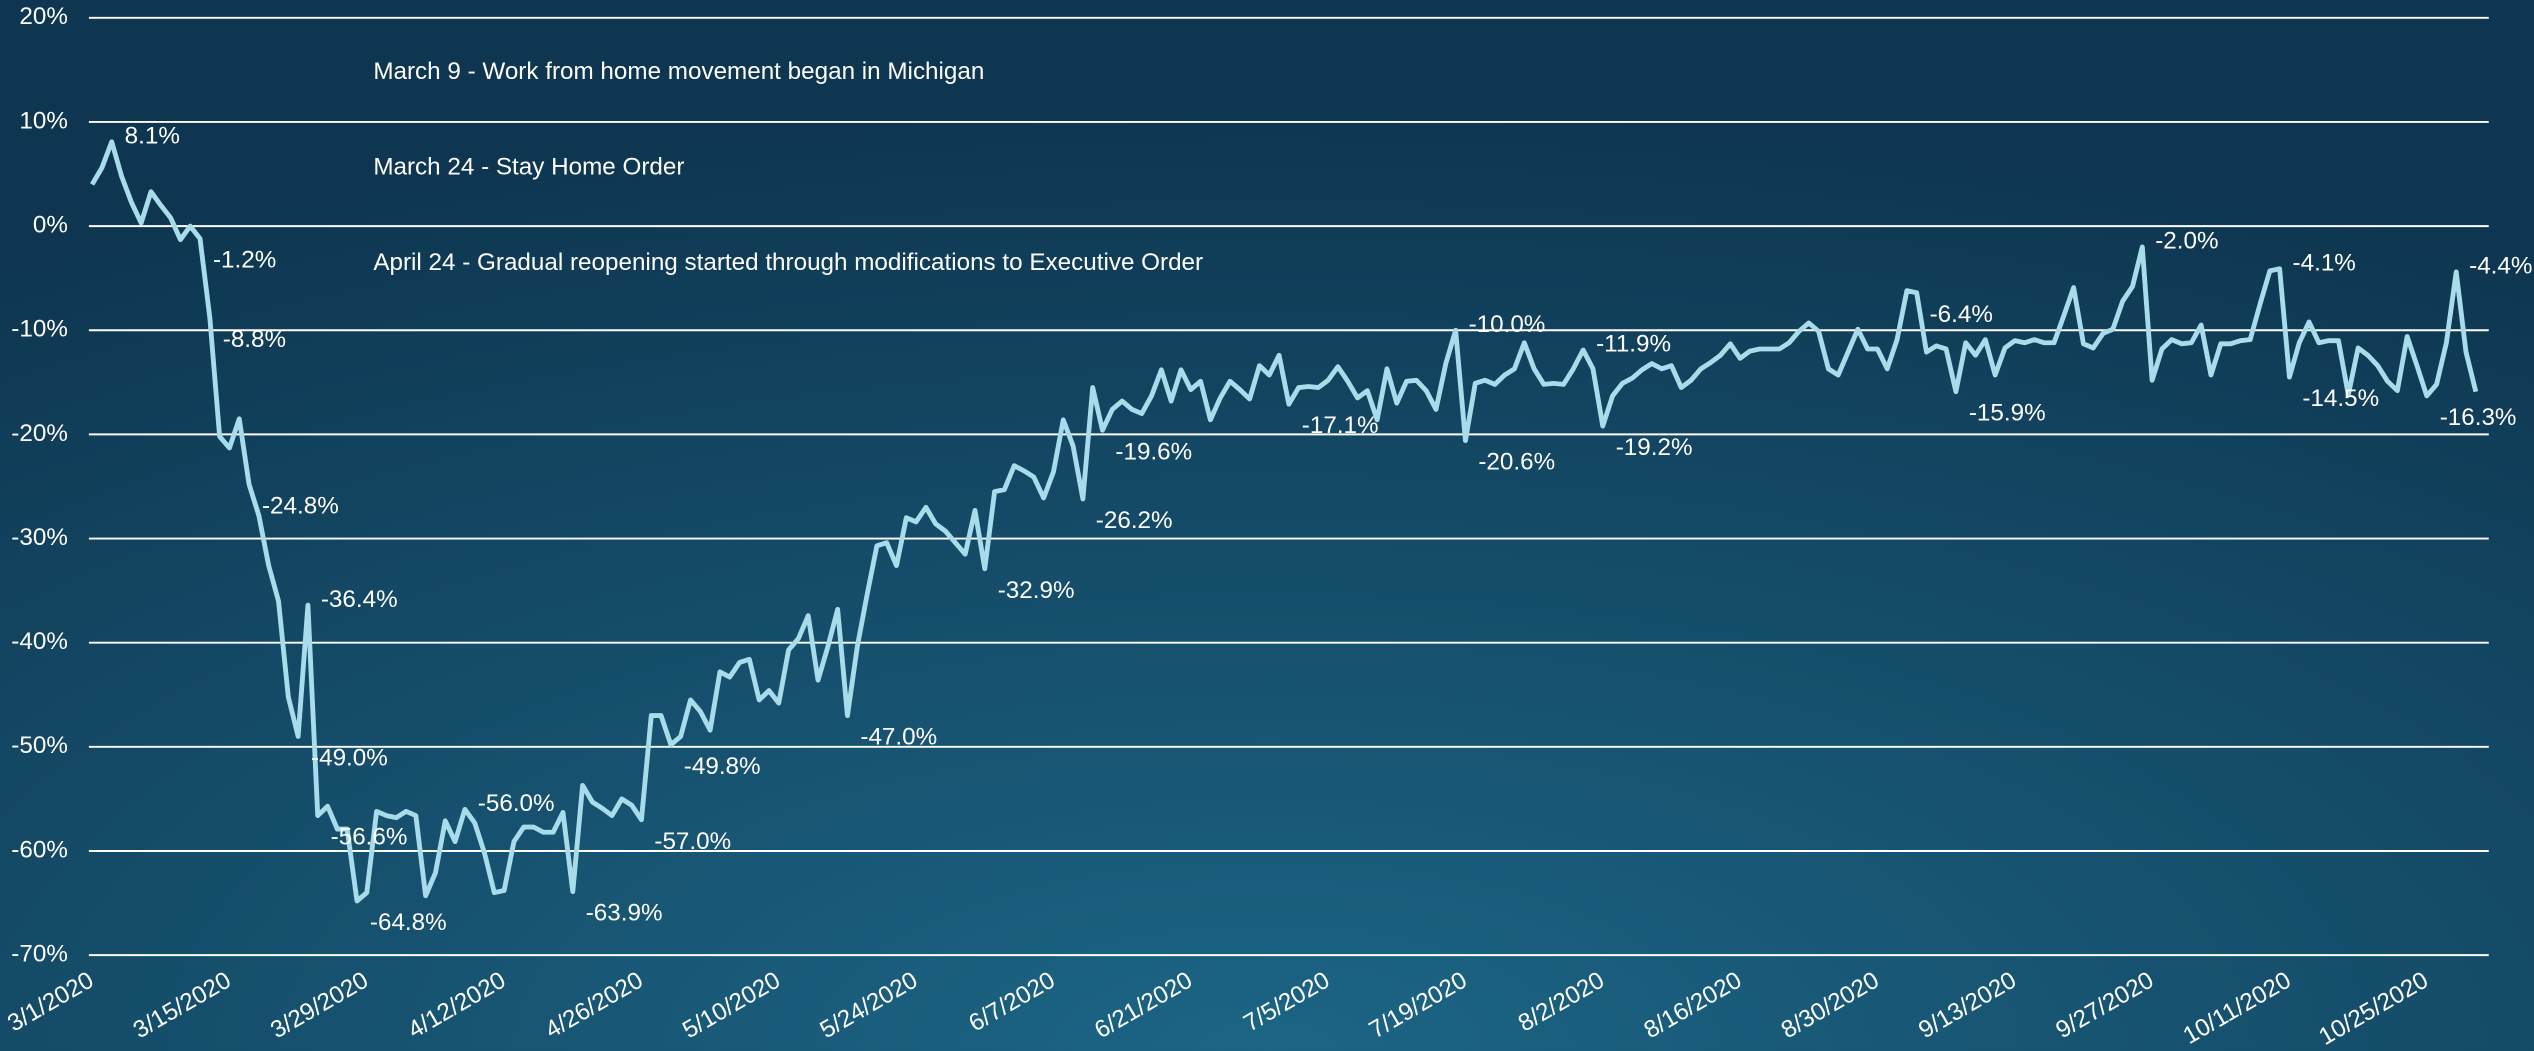 The image size is (2534, 1051). I want to click on annotation: March 24 - Stay Home Order, so click(528, 167).